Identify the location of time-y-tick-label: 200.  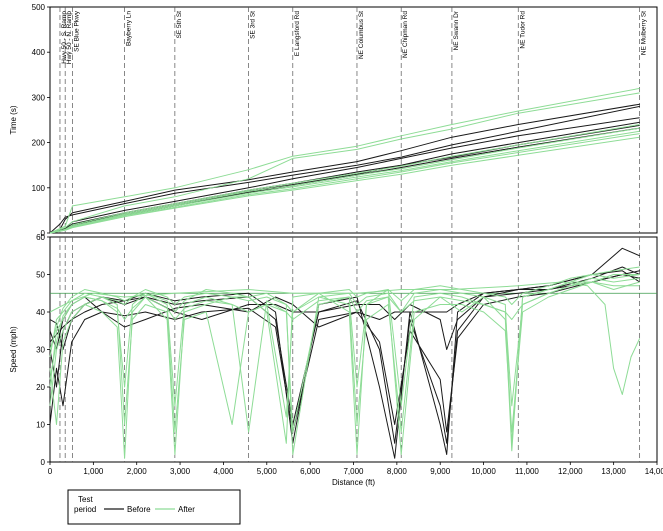
(39, 143).